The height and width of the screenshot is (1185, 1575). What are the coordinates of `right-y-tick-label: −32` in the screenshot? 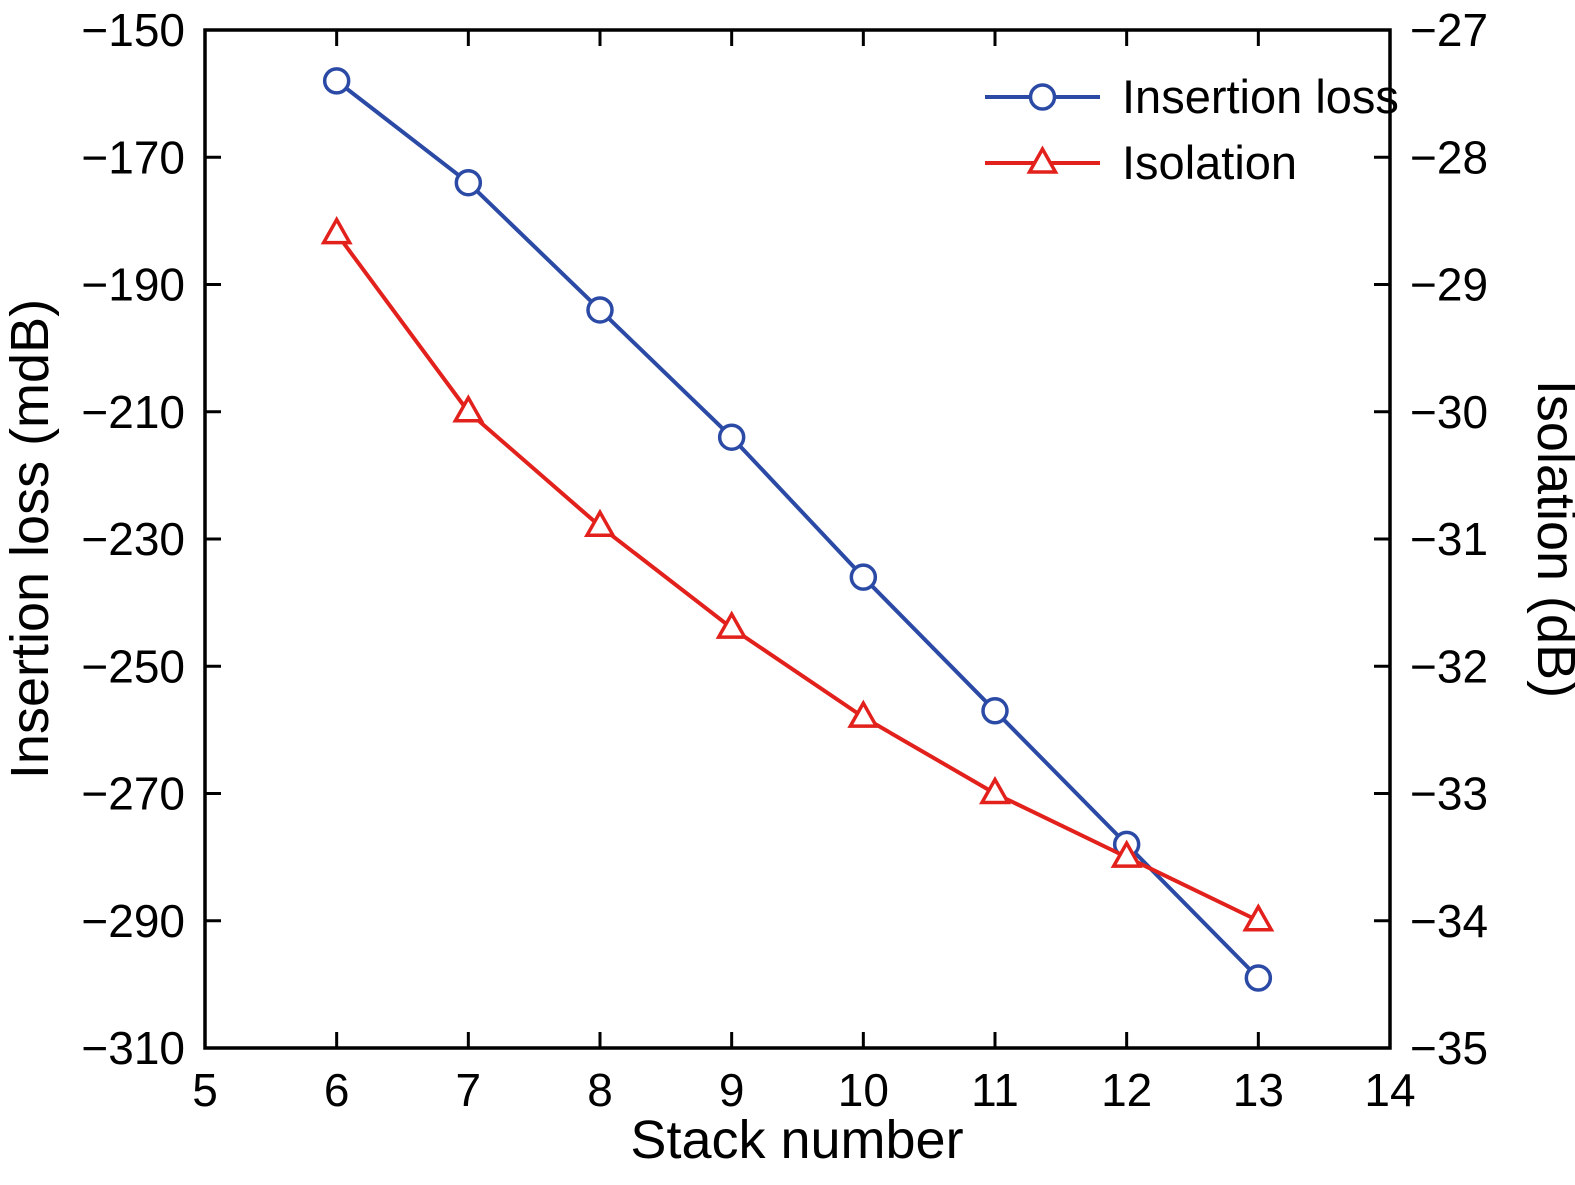 It's located at (1449, 666).